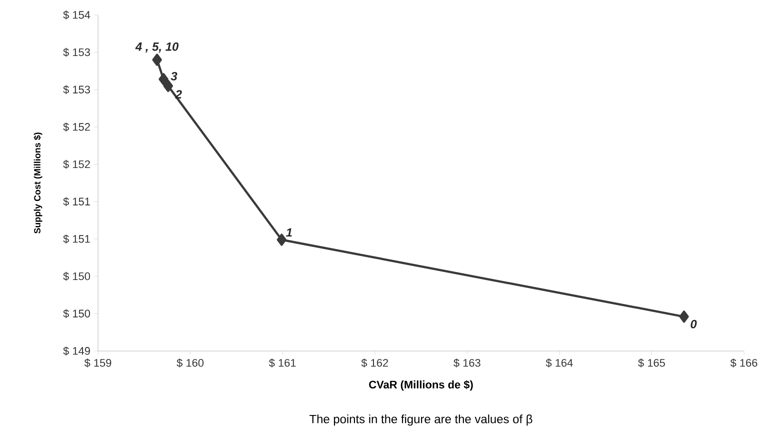 The image size is (777, 439). I want to click on annotation: 0, so click(693, 324).